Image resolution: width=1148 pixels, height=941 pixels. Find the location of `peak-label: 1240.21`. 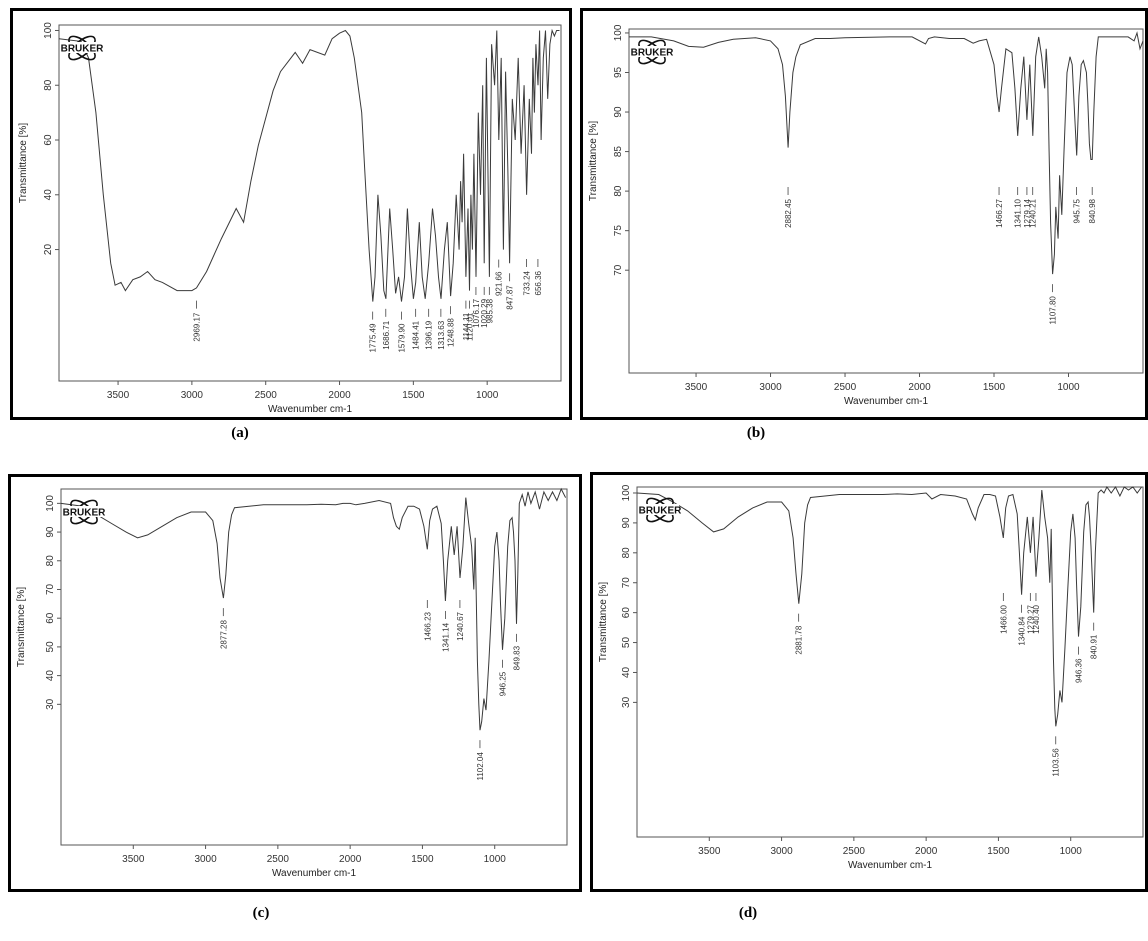

peak-label: 1240.21 is located at coordinates (1033, 212).